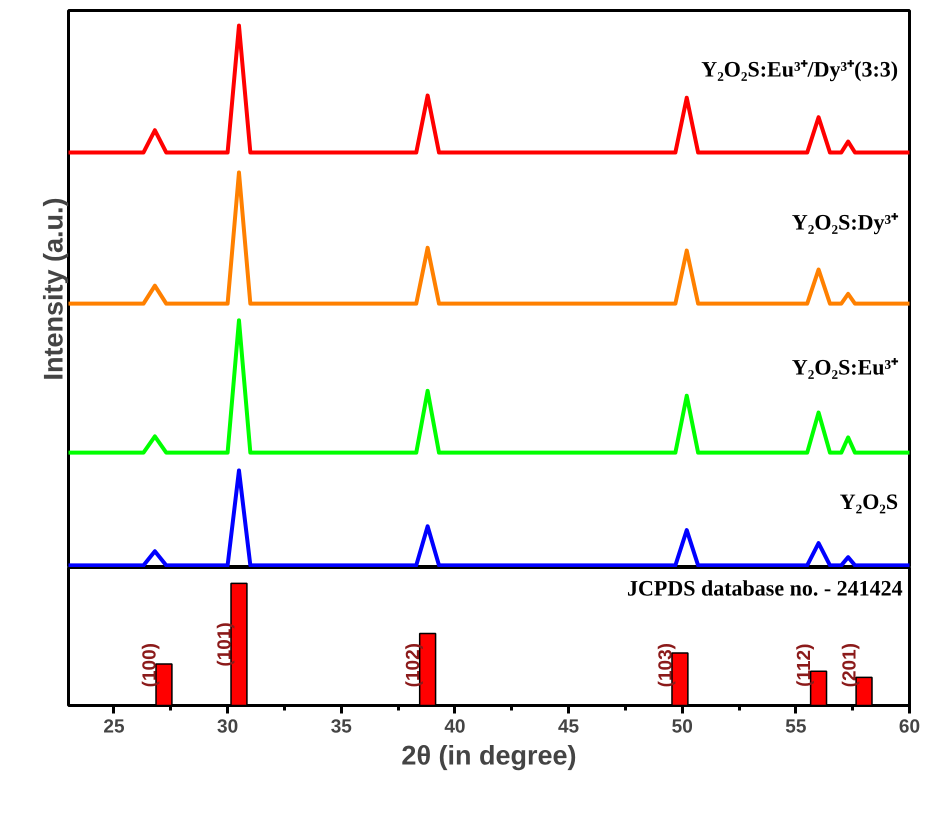 This screenshot has width=930, height=816. What do you see at coordinates (869, 501) in the screenshot?
I see `series-label: Y₂O₂S` at bounding box center [869, 501].